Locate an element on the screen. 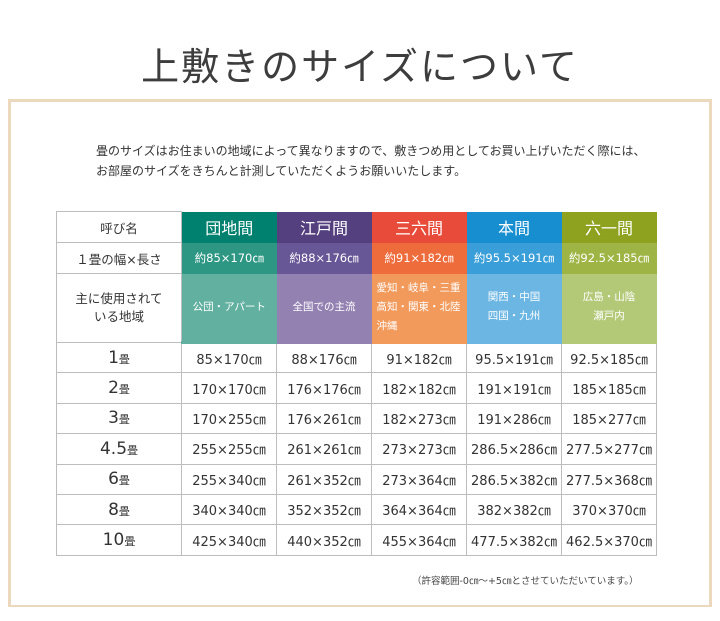  size-value-cell: 170×255㎝ is located at coordinates (229, 418).